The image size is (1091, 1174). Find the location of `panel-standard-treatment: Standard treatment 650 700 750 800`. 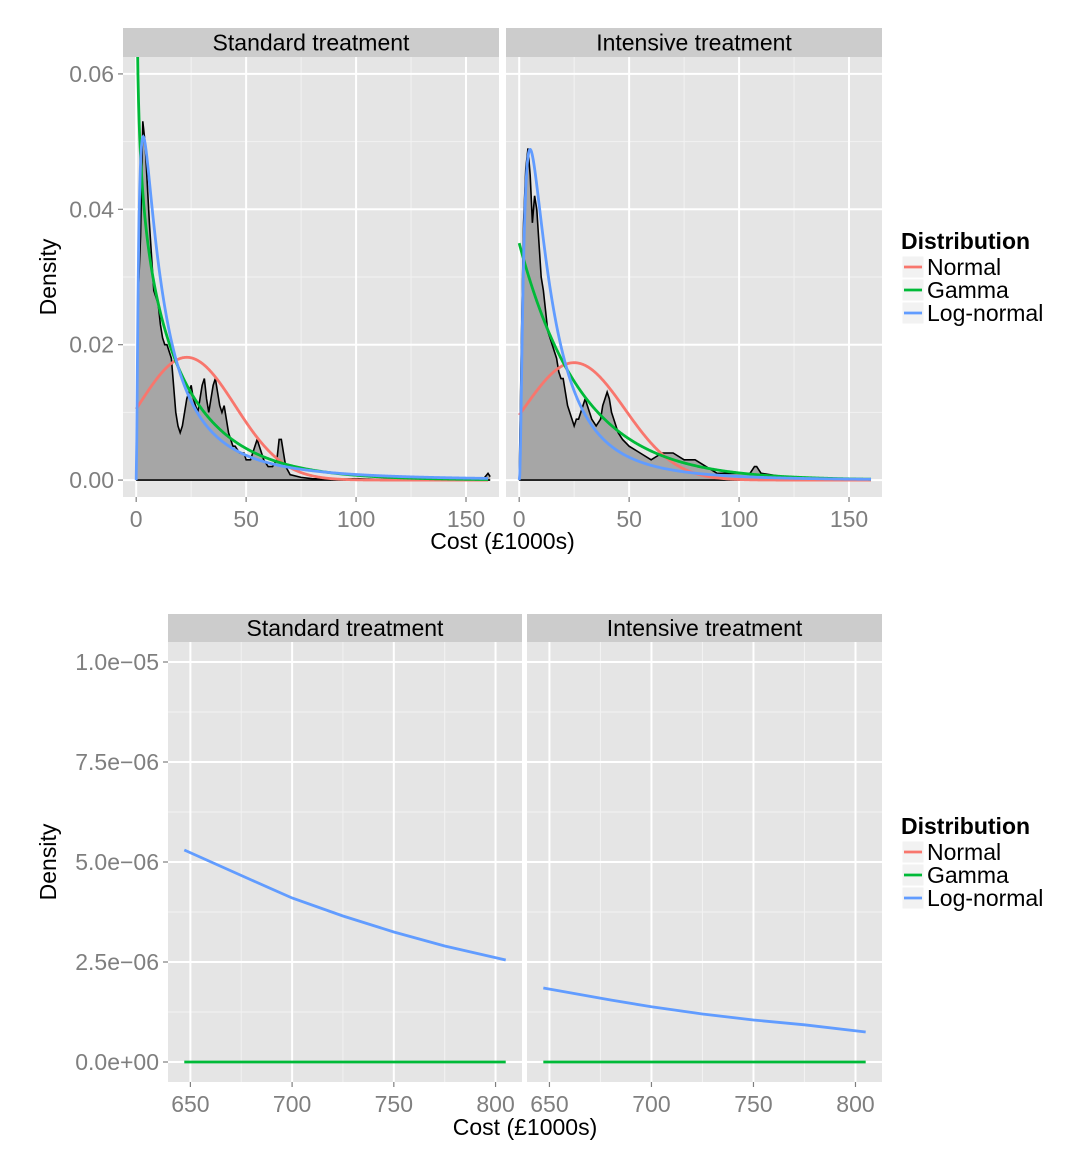

panel-standard-treatment: Standard treatment 650 700 750 800 is located at coordinates (345, 865).